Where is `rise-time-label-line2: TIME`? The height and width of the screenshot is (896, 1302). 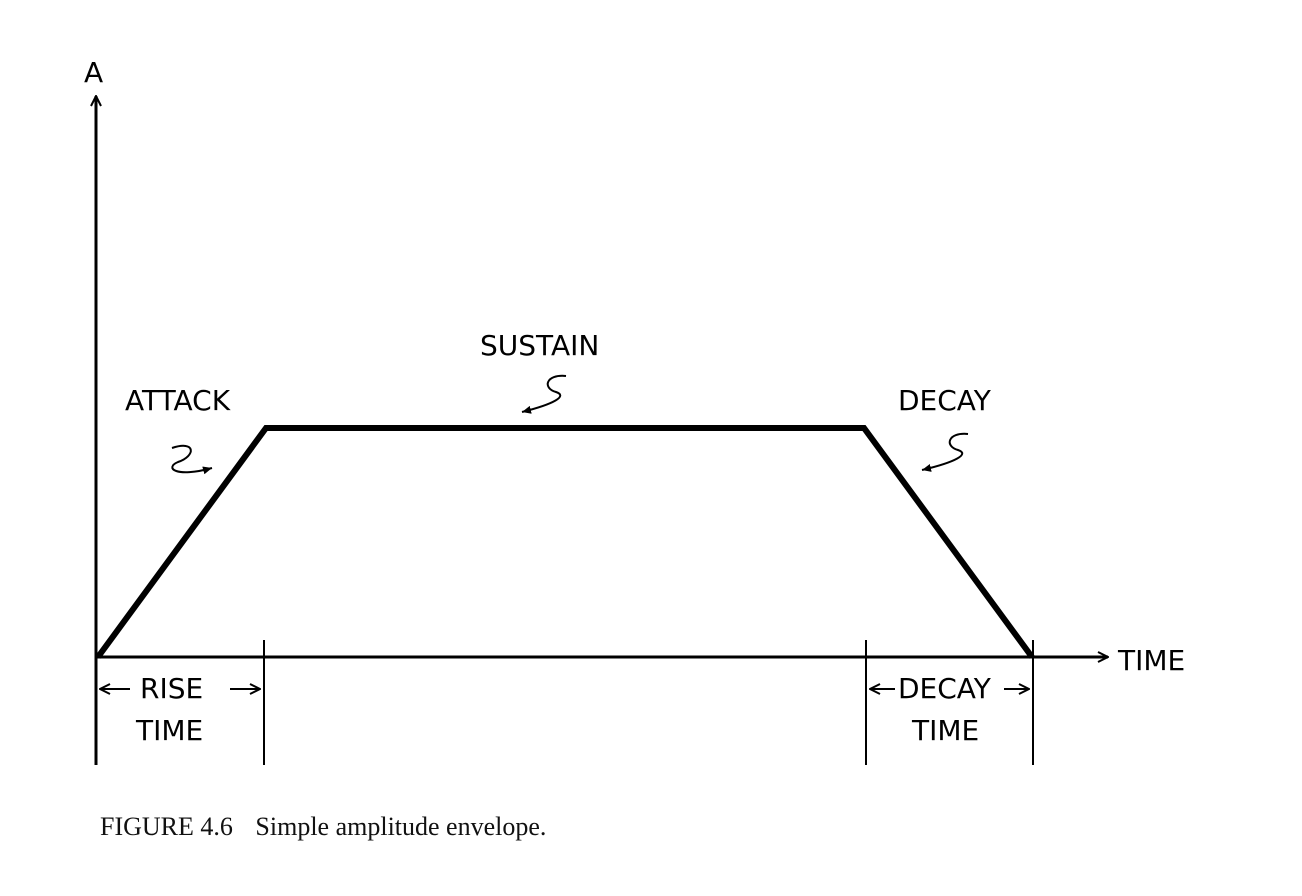 rise-time-label-line2: TIME is located at coordinates (169, 730).